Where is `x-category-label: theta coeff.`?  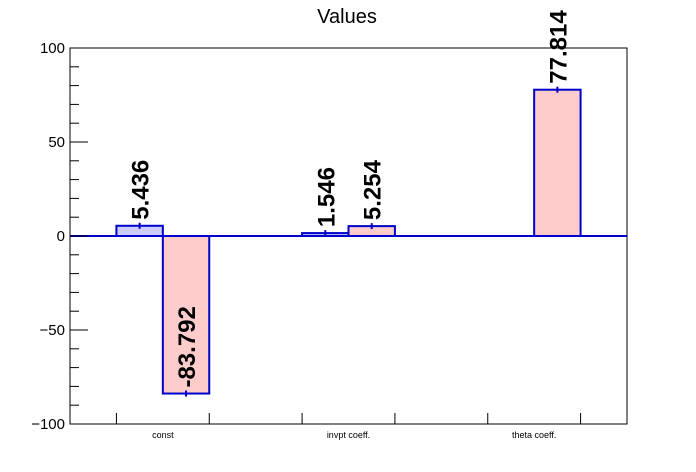
x-category-label: theta coeff. is located at coordinates (534, 435).